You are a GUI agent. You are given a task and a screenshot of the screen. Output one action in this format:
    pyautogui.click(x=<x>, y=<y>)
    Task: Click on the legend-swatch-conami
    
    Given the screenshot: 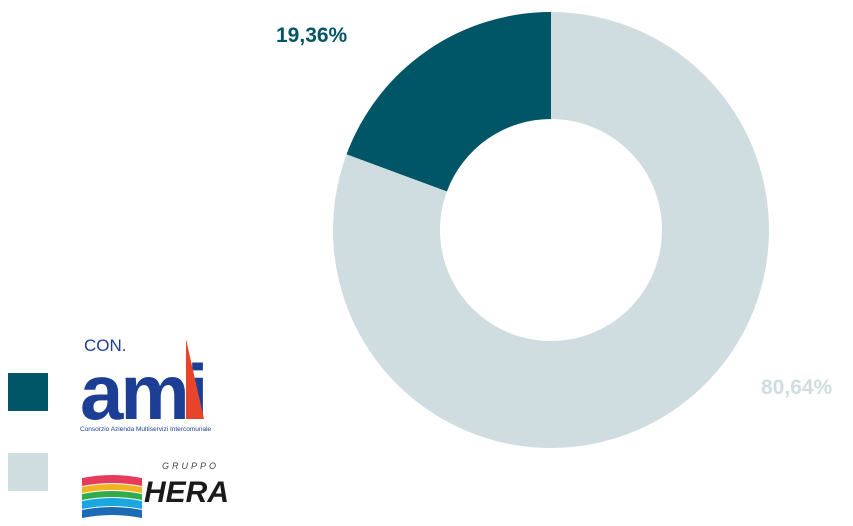 What is the action you would take?
    pyautogui.click(x=28, y=392)
    